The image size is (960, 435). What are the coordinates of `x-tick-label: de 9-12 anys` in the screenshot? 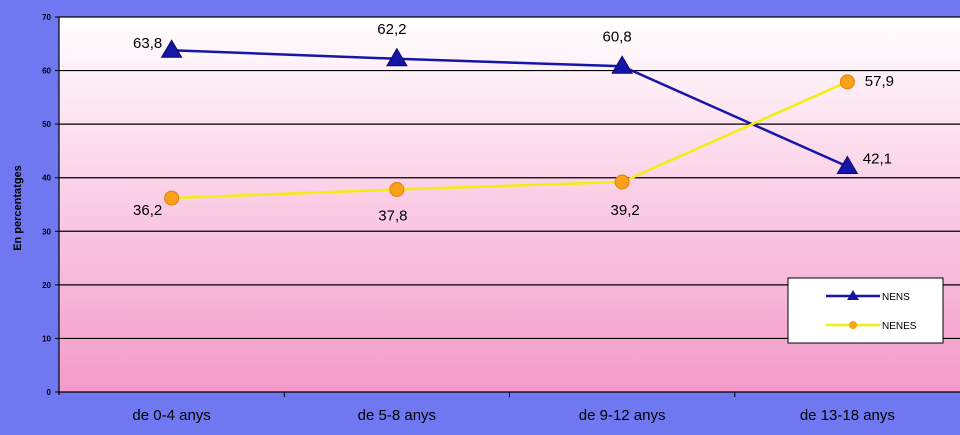 It's located at (622, 415).